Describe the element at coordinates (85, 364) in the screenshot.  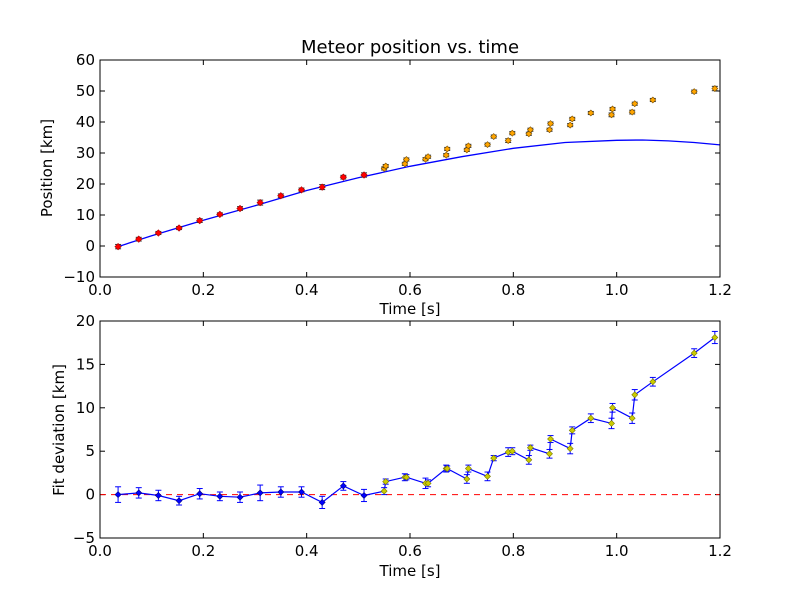
I see `c1-ytick-label: 15` at that location.